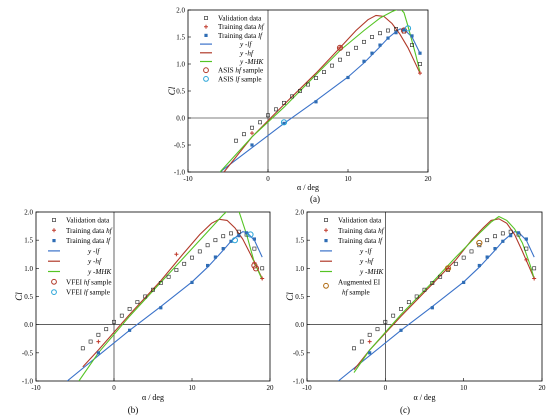  What do you see at coordinates (36, 388) in the screenshot?
I see `x-tick-label: -10` at bounding box center [36, 388].